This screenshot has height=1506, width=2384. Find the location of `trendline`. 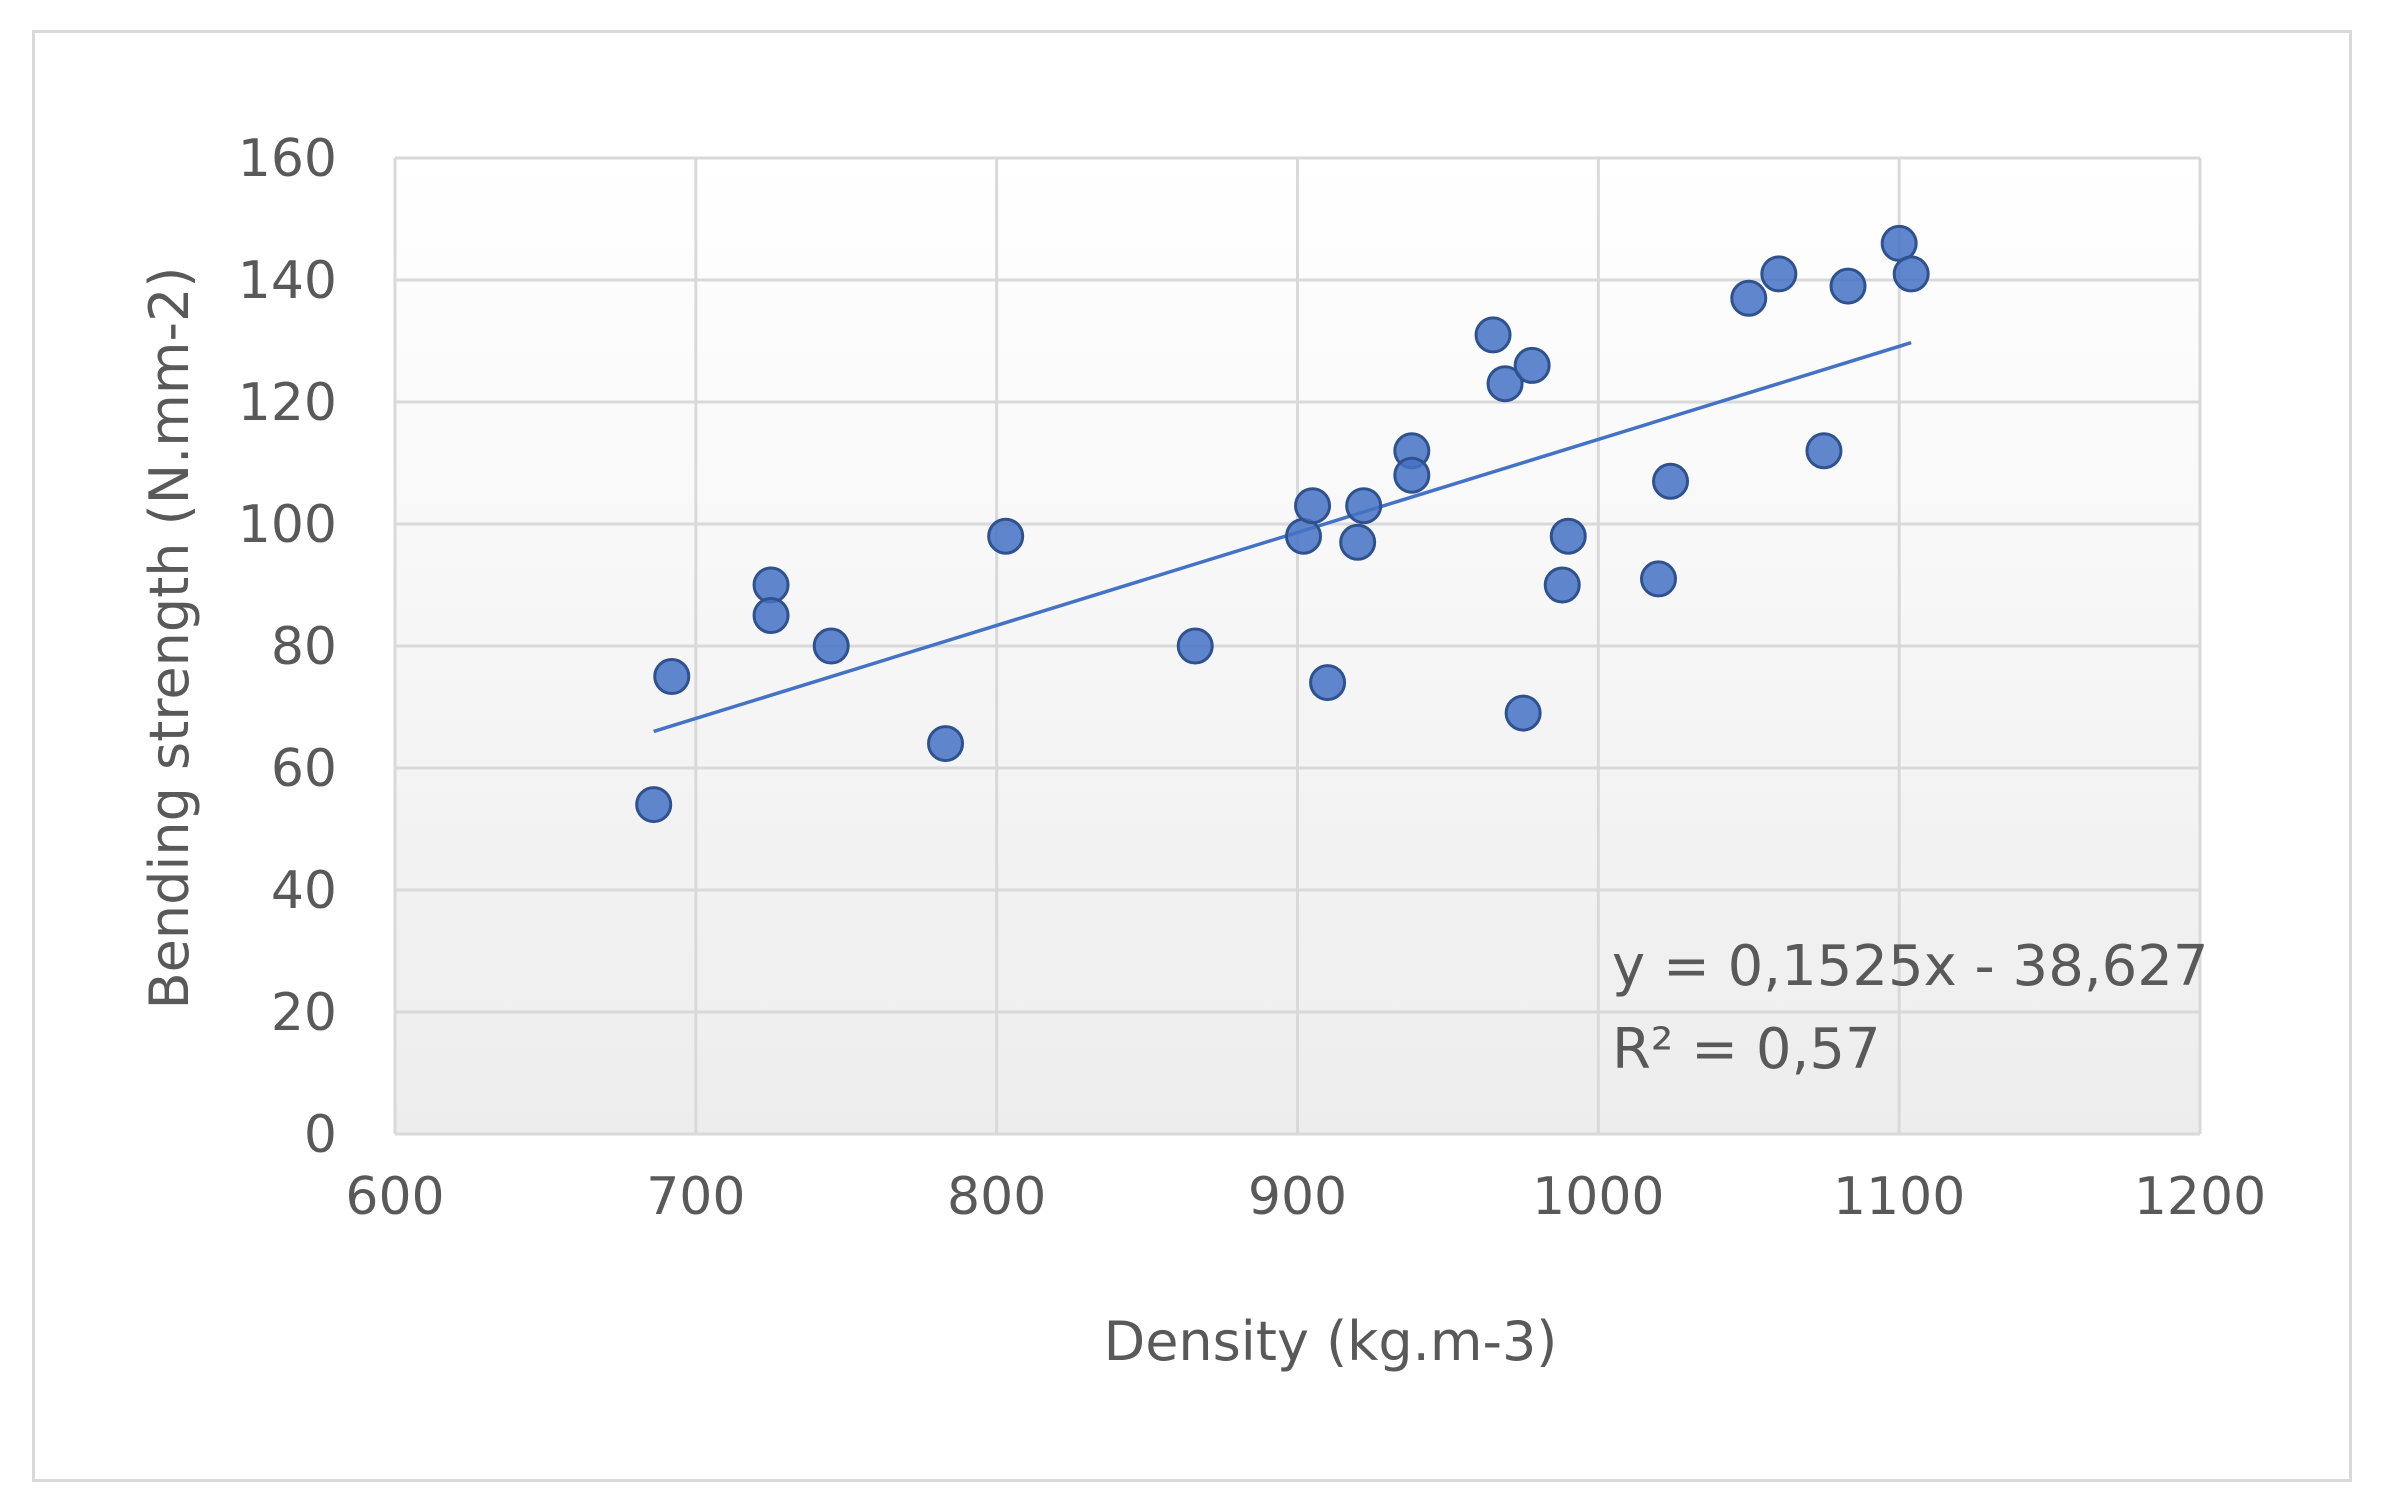

trendline is located at coordinates (1282, 537).